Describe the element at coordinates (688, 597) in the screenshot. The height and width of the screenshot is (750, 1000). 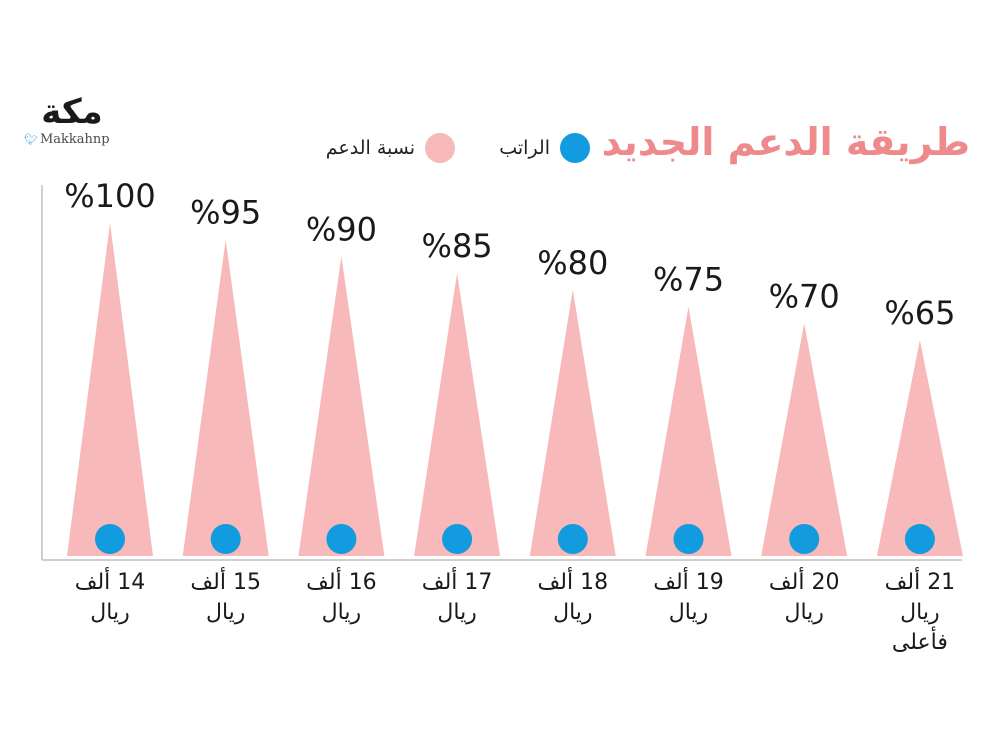
I see `x-tick-label: 19 ألف ريال` at that location.